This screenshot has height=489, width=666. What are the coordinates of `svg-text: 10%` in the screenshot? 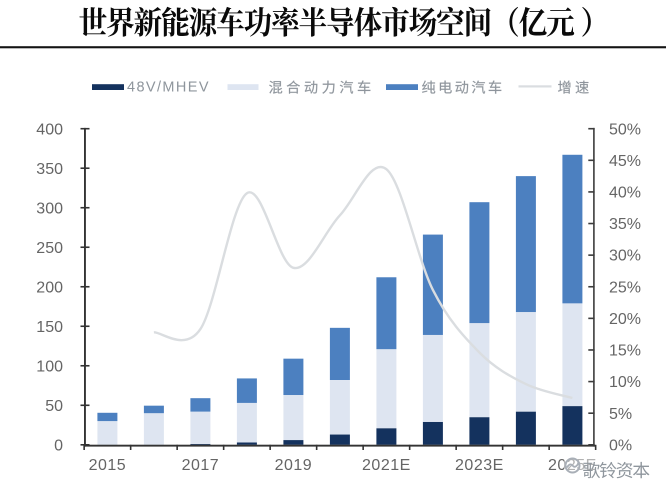 It's located at (625, 382).